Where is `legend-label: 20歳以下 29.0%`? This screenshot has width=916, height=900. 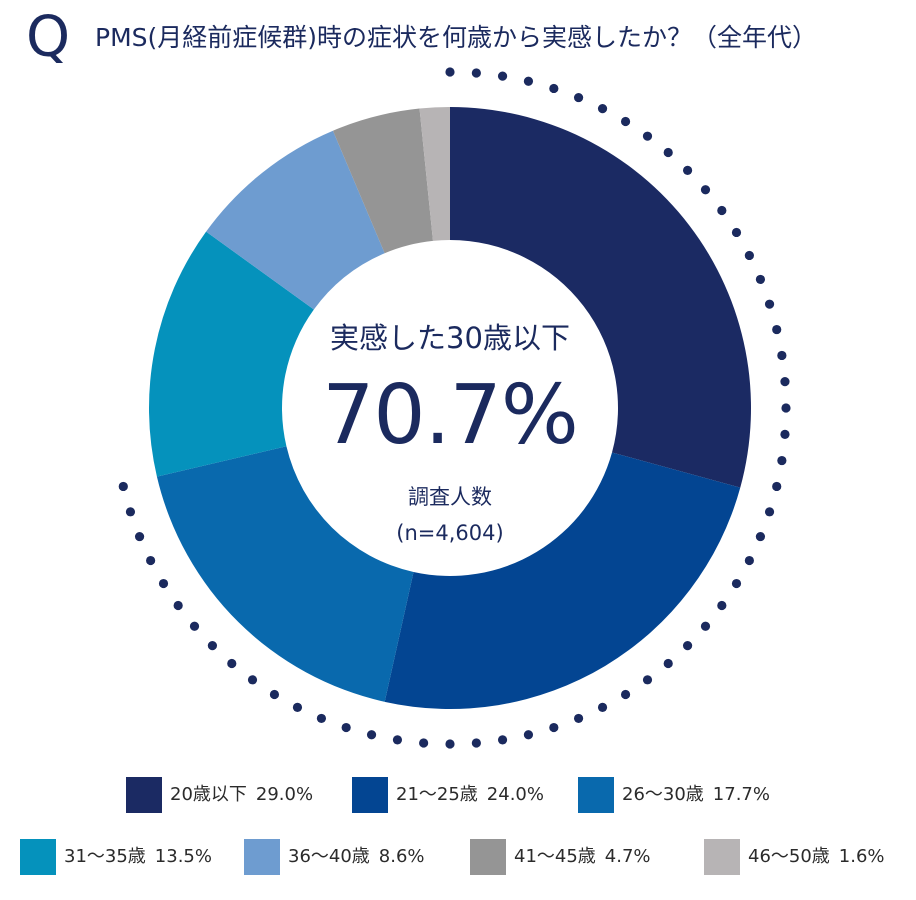 legend-label: 20歳以下 29.0% is located at coordinates (242, 794).